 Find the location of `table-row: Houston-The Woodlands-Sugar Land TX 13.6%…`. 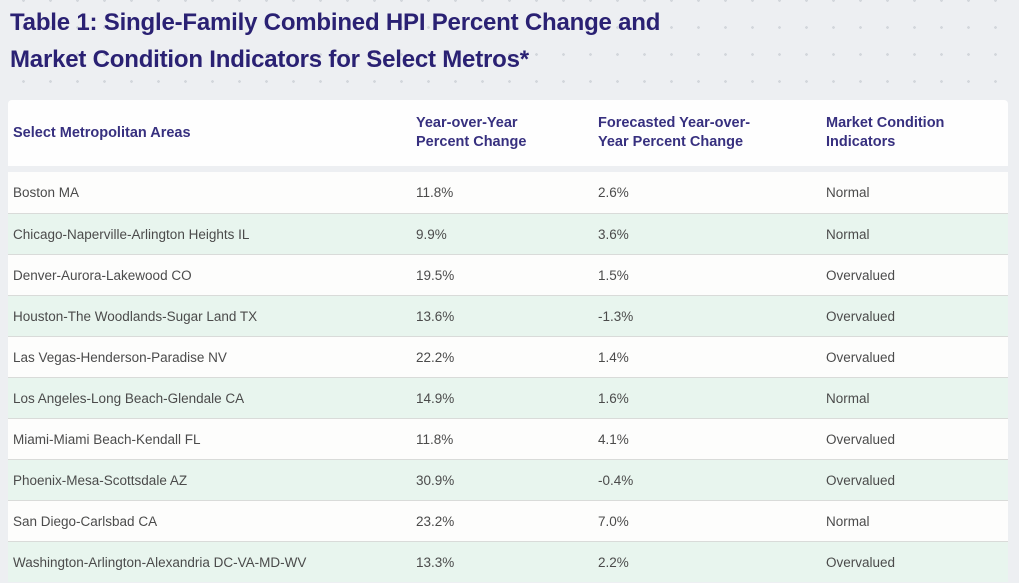

table-row: Houston-The Woodlands-Sugar Land TX 13.6%… is located at coordinates (508, 315).